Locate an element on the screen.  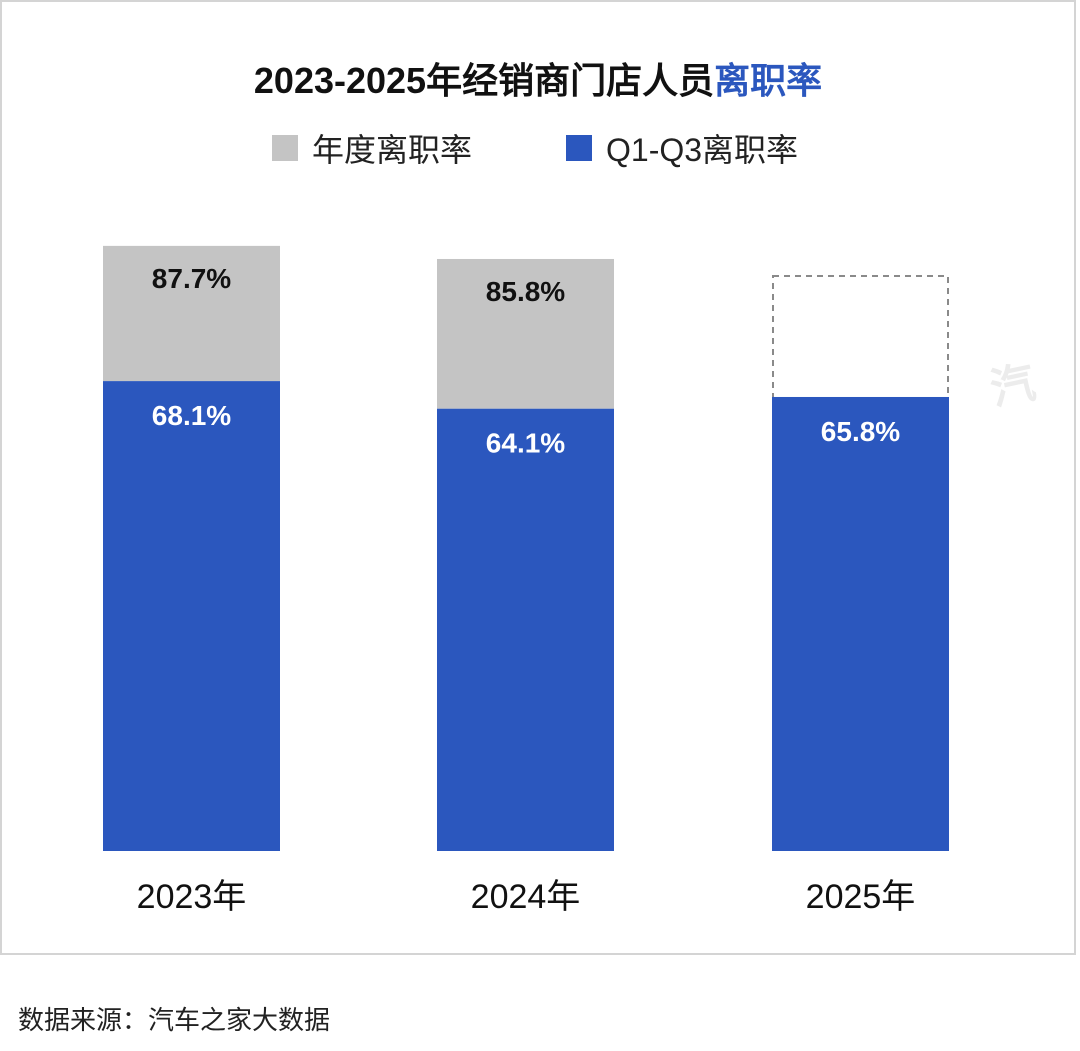
legend-item-q1q3: Q1-Q3离职率 is located at coordinates (682, 148).